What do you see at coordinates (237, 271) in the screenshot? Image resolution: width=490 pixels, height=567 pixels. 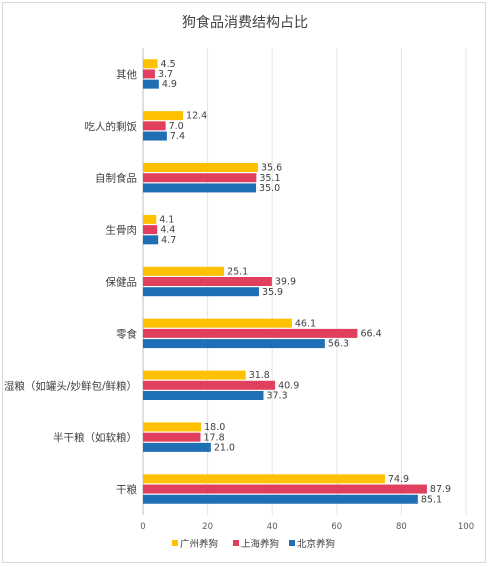 I see `data-label: 25.1` at bounding box center [237, 271].